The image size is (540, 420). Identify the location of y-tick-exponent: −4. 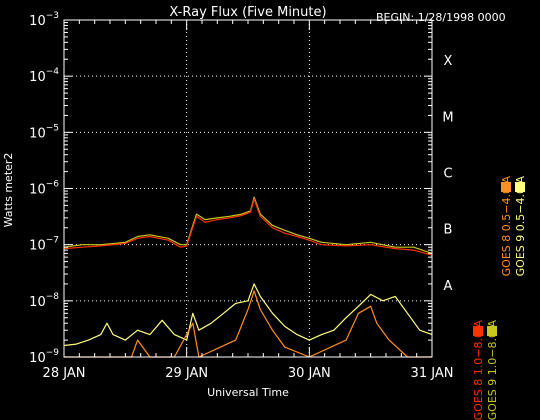
(53, 72).